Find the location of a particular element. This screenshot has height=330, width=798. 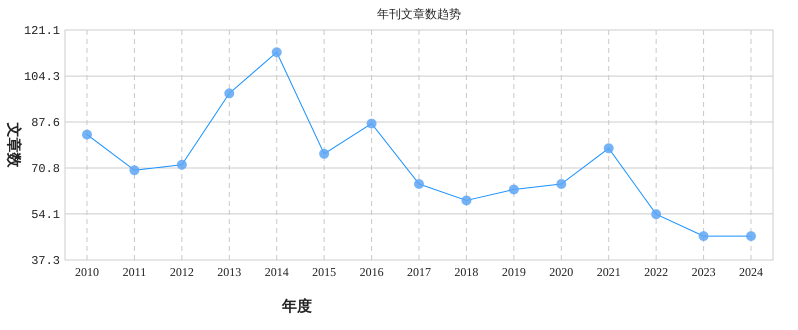

x-tick-label: 2016 is located at coordinates (372, 272).